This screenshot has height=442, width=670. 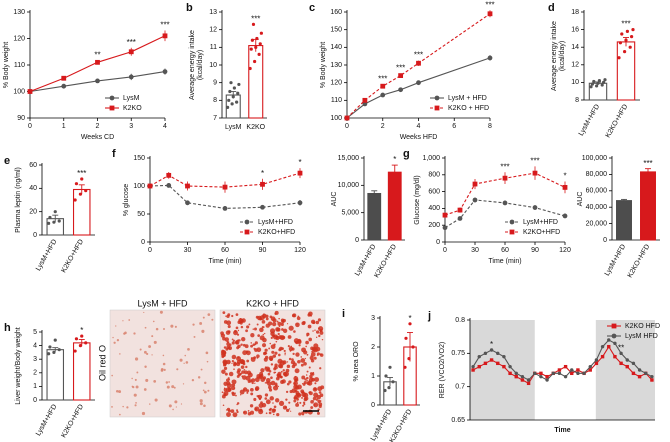 What do you see at coordinates (272, 303) in the screenshot?
I see `image-title: K2KO + HFD` at bounding box center [272, 303].